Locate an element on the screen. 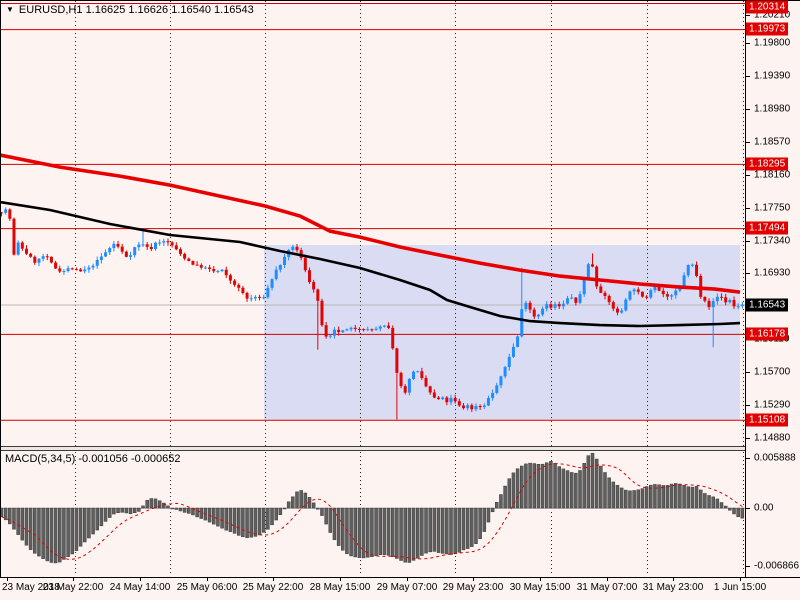 This screenshot has width=800, height=600. symbol-timeframe-label: EURUSD,H1 is located at coordinates (50, 10).